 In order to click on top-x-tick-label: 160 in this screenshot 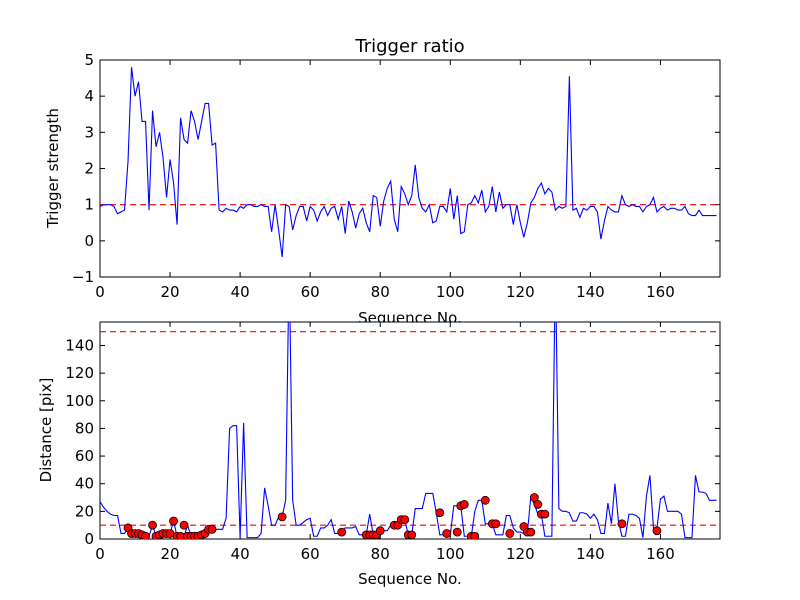, I will do `click(660, 292)`.